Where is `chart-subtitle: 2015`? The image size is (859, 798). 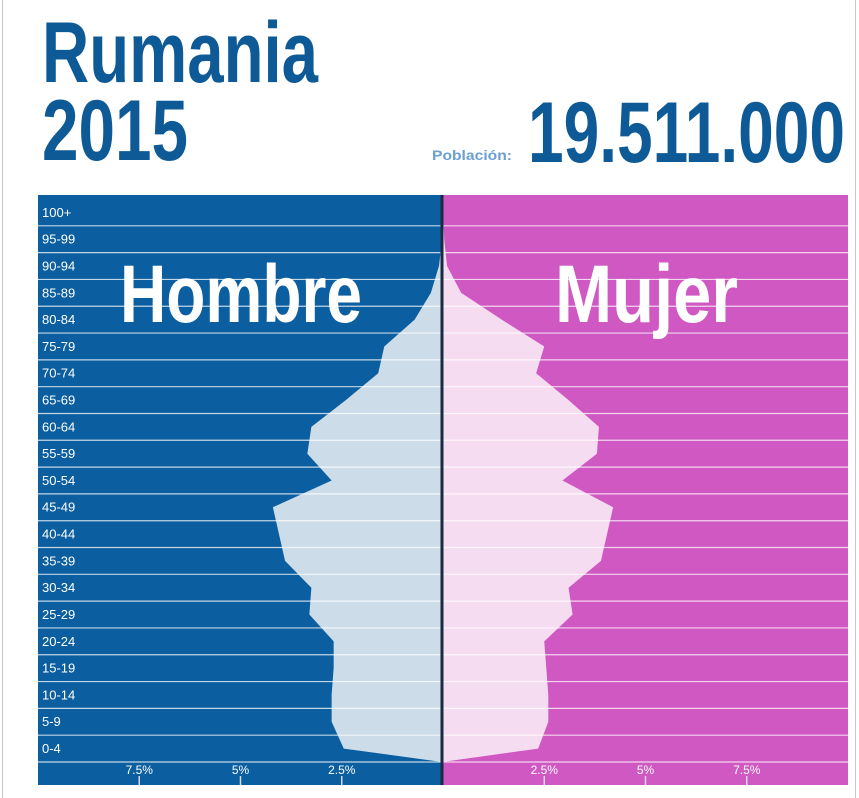
chart-subtitle: 2015 is located at coordinates (115, 131).